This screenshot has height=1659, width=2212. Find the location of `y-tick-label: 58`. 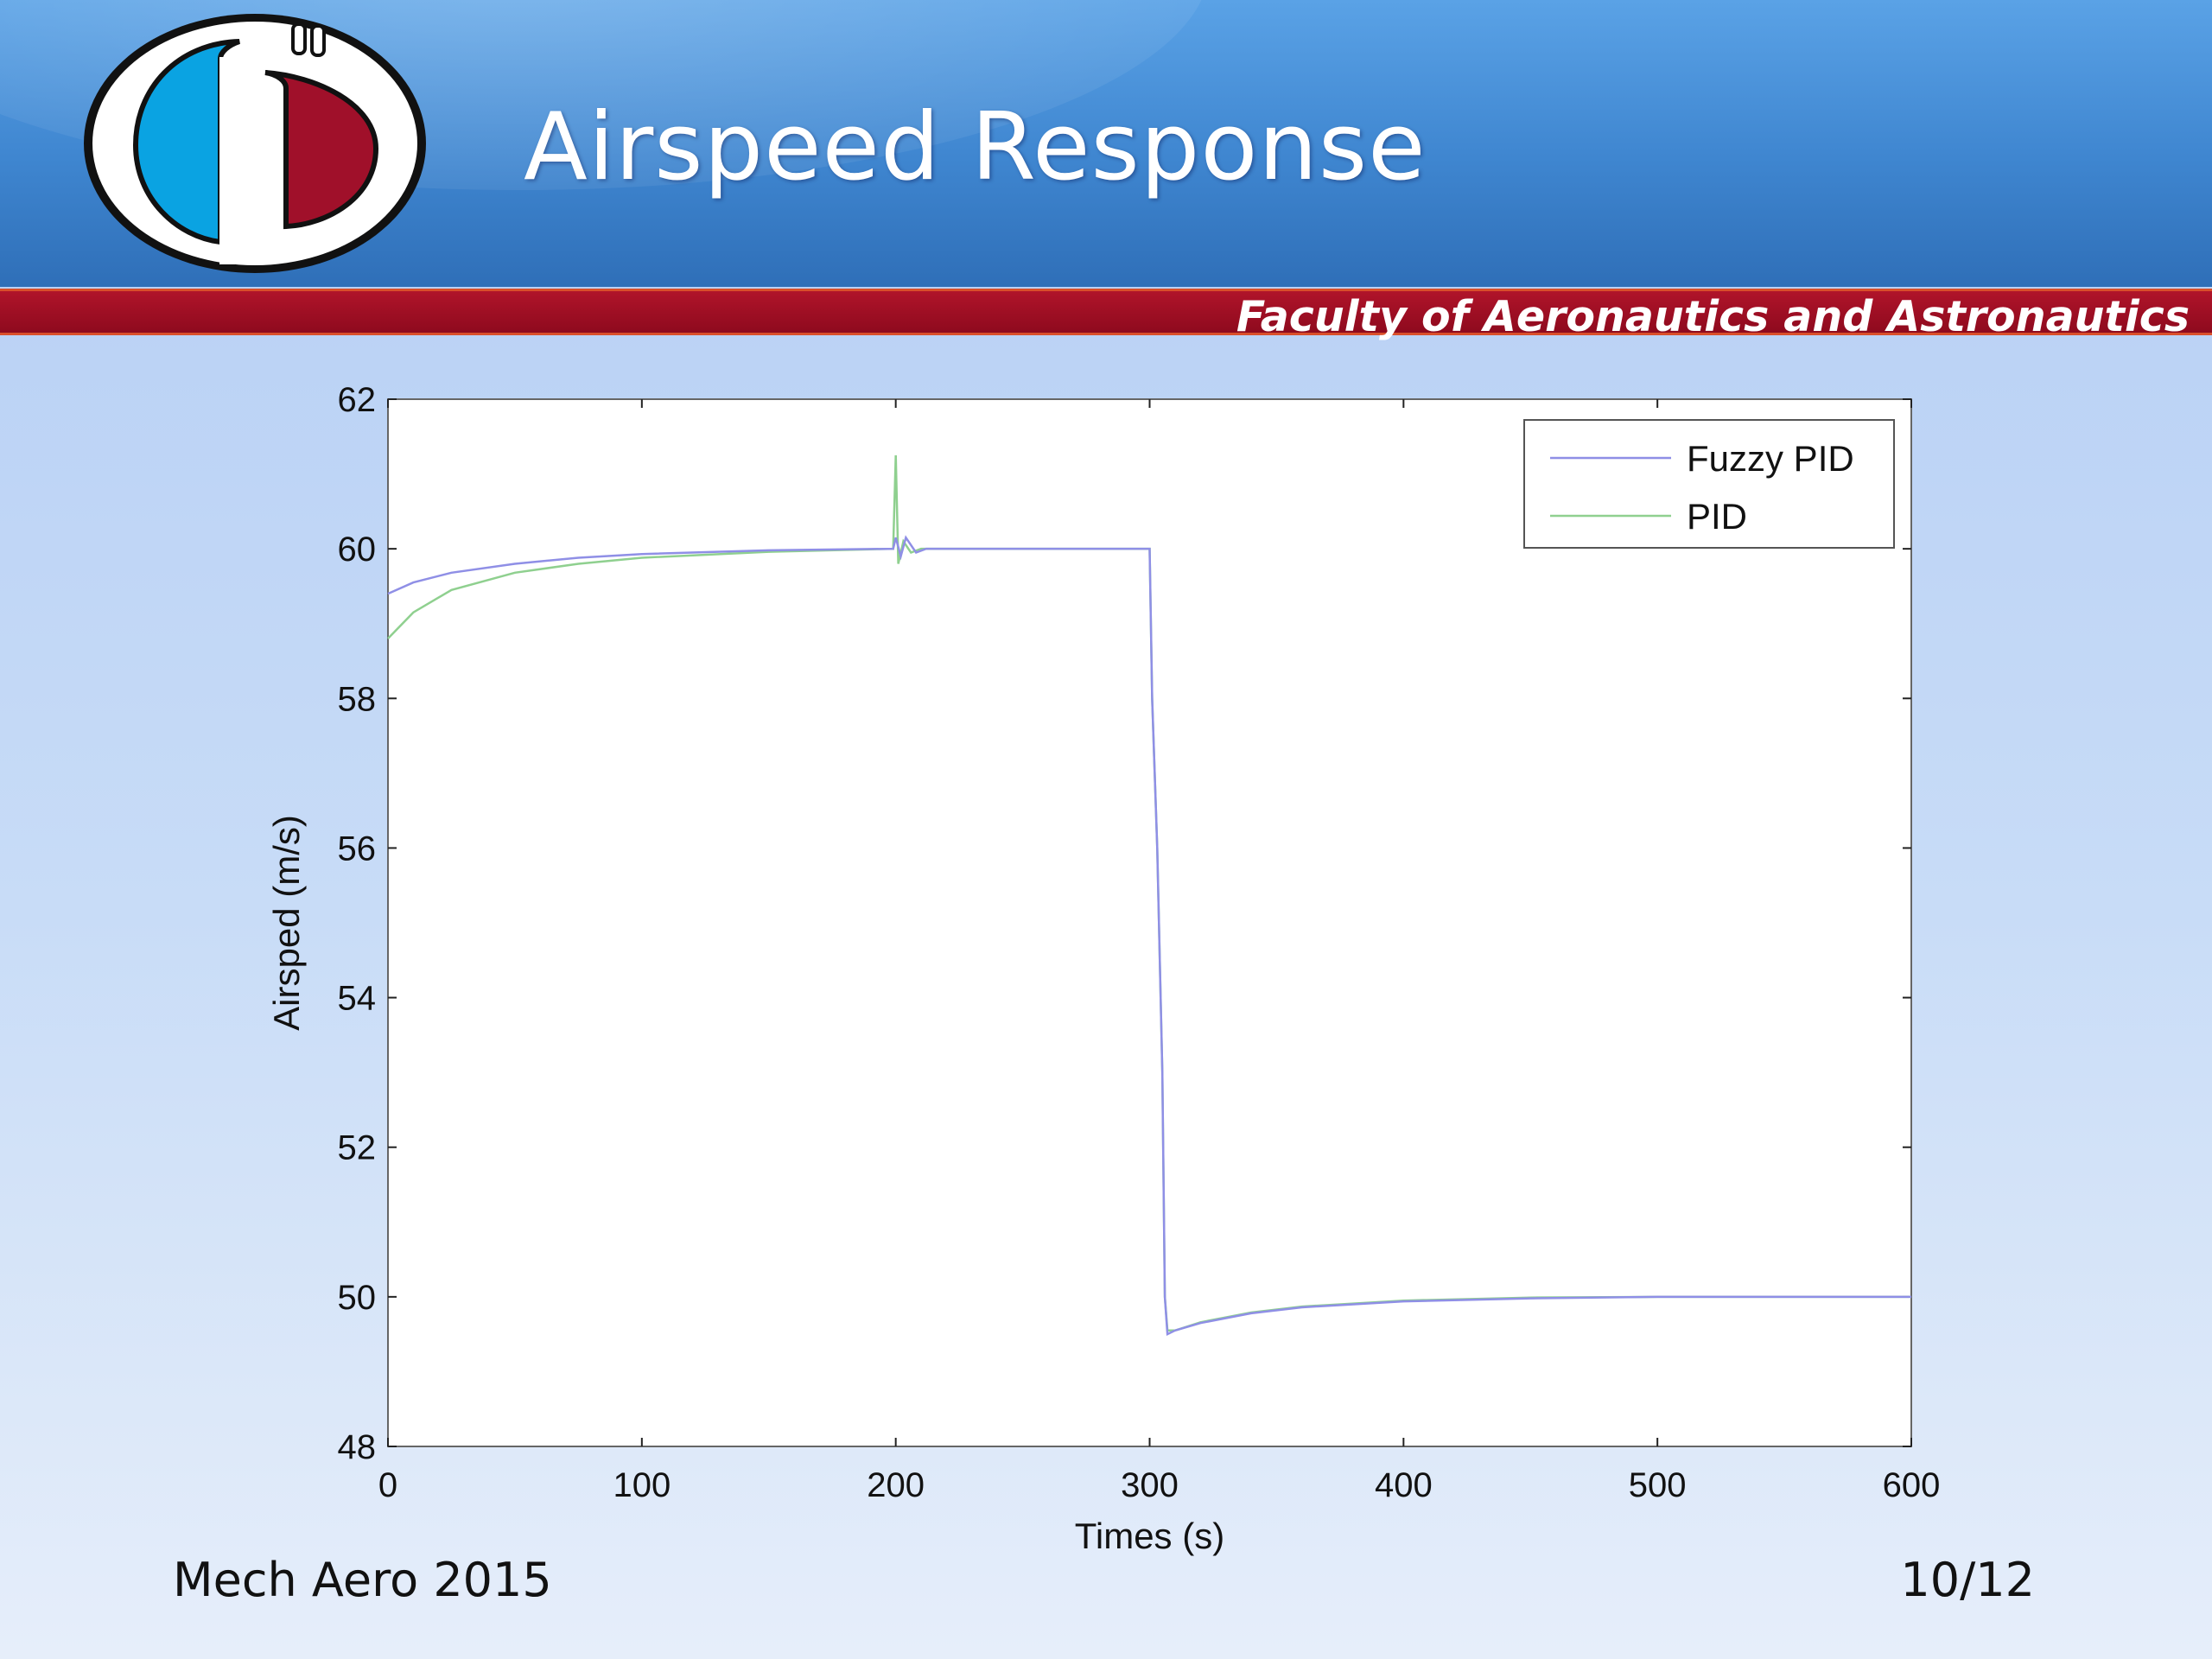

y-tick-label: 58 is located at coordinates (357, 699).